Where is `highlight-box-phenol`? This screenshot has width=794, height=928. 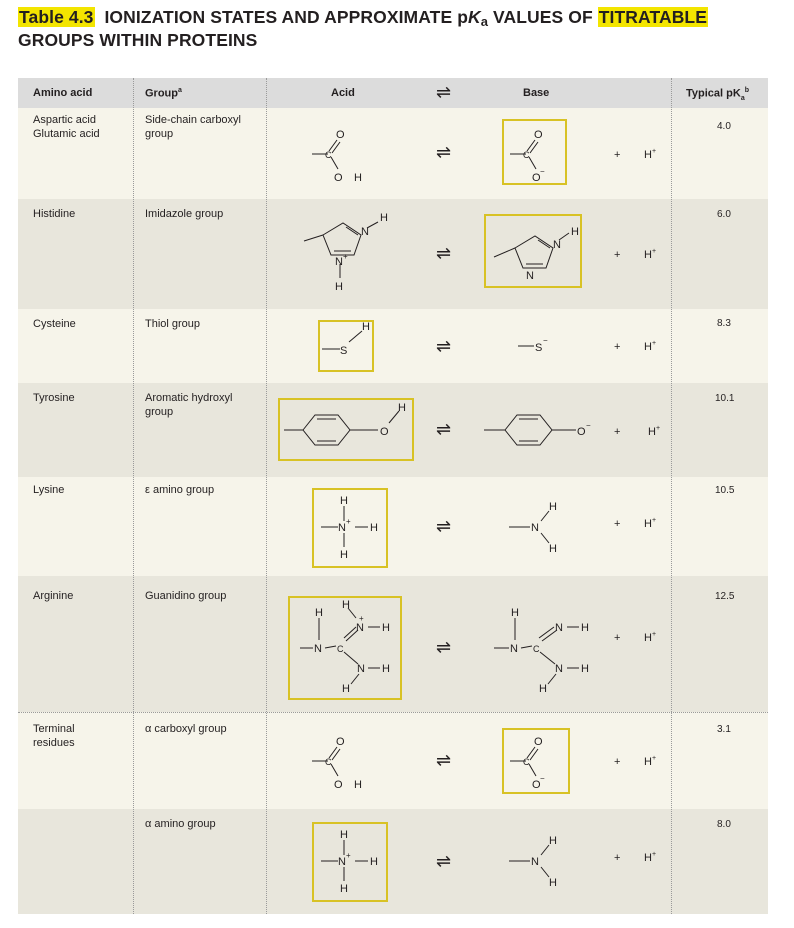
highlight-box-phenol is located at coordinates (346, 429).